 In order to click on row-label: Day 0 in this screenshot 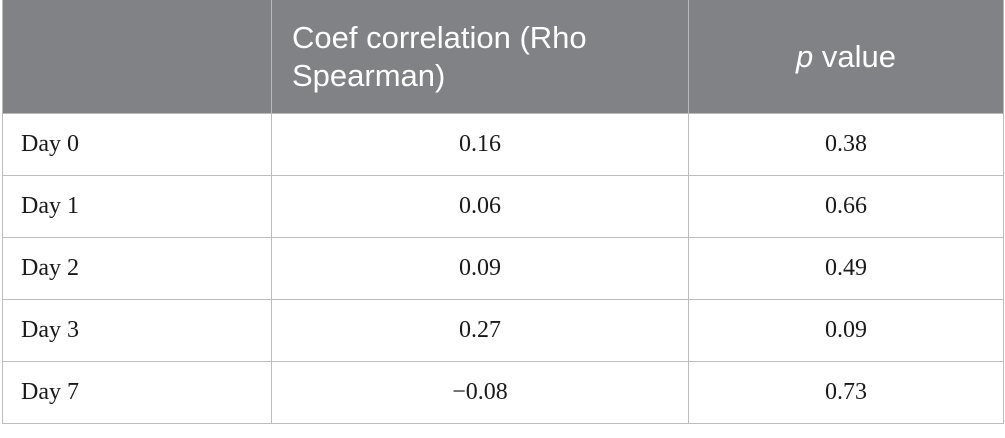, I will do `click(137, 144)`.